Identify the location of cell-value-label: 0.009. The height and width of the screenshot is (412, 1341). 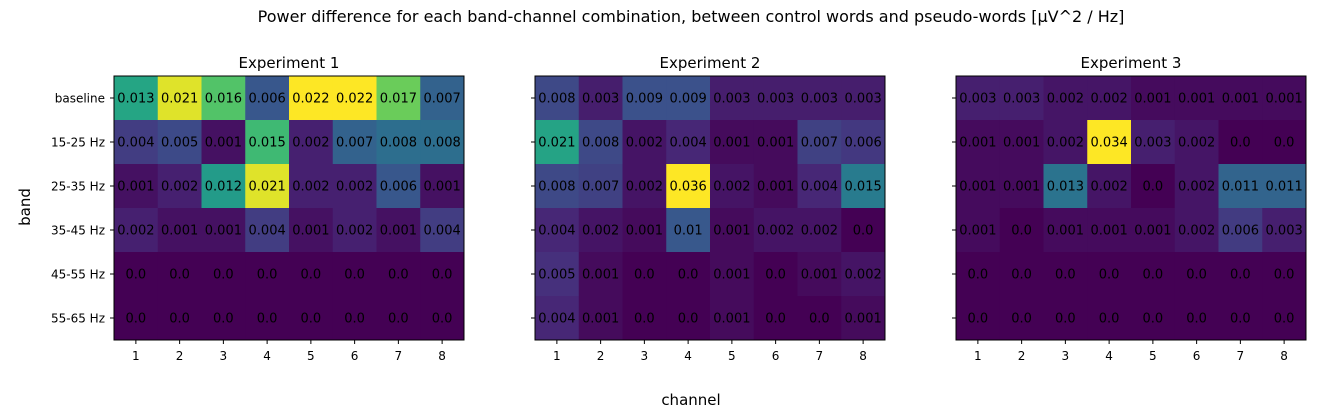
(688, 99).